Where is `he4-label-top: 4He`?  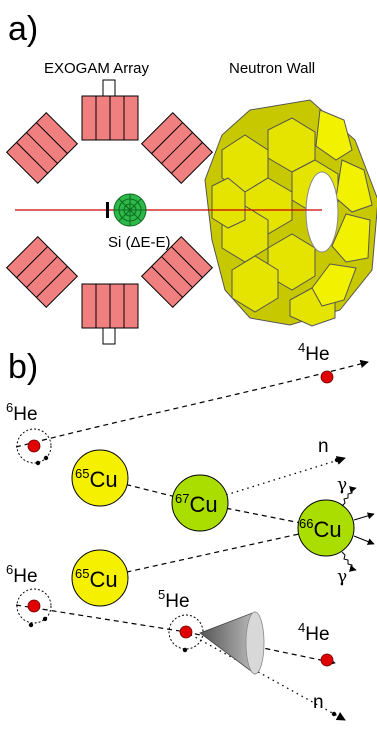
he4-label-top: 4He is located at coordinates (314, 352).